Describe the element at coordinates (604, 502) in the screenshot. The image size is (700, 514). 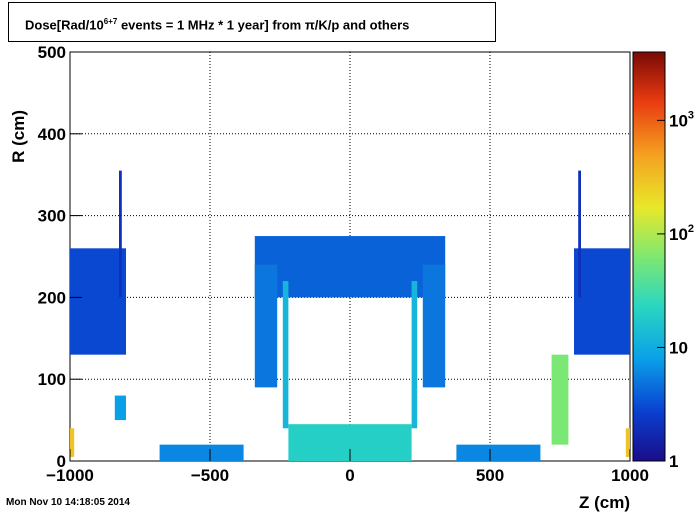
I see `x-axis-title: Z (cm)` at that location.